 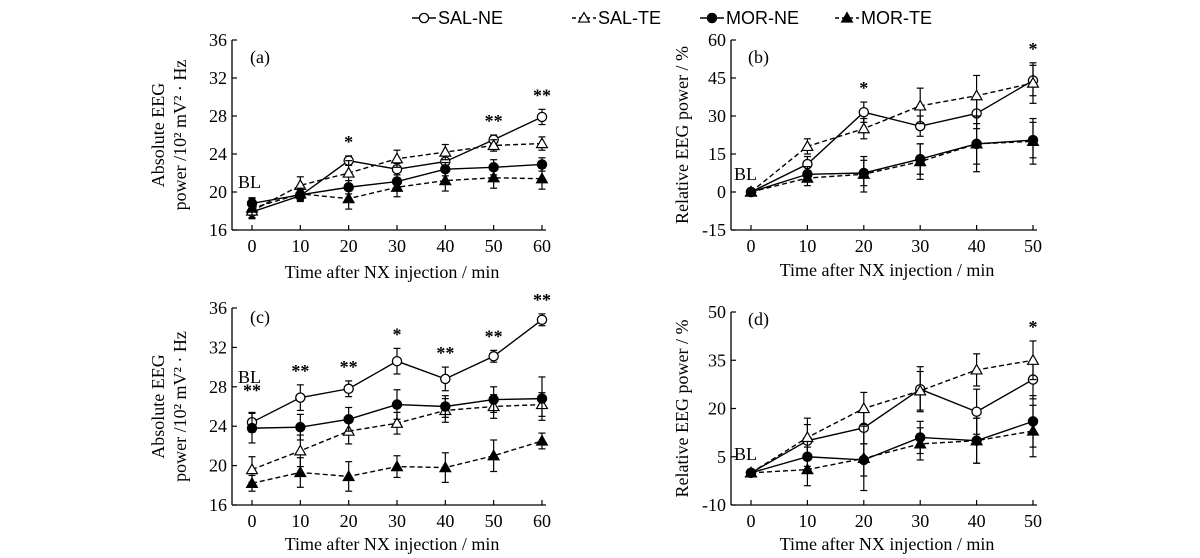 What do you see at coordinates (672, 18) in the screenshot?
I see `legend: SAL-NE SAL-TE MOR-NE MOR-TE` at bounding box center [672, 18].